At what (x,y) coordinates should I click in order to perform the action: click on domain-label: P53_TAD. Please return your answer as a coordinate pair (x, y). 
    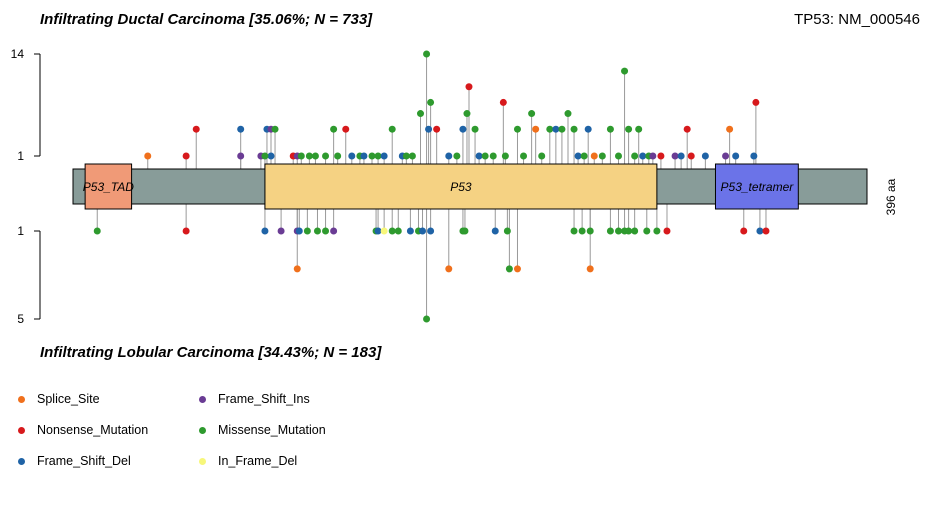
    Looking at the image, I should click on (108, 187).